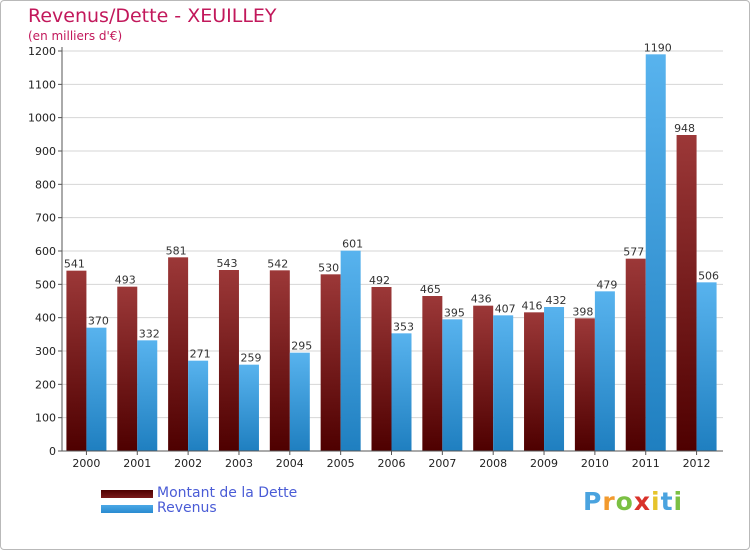 Image resolution: width=750 pixels, height=550 pixels. Describe the element at coordinates (505, 308) in the screenshot. I see `data-label-revenus-2008: 407` at that location.